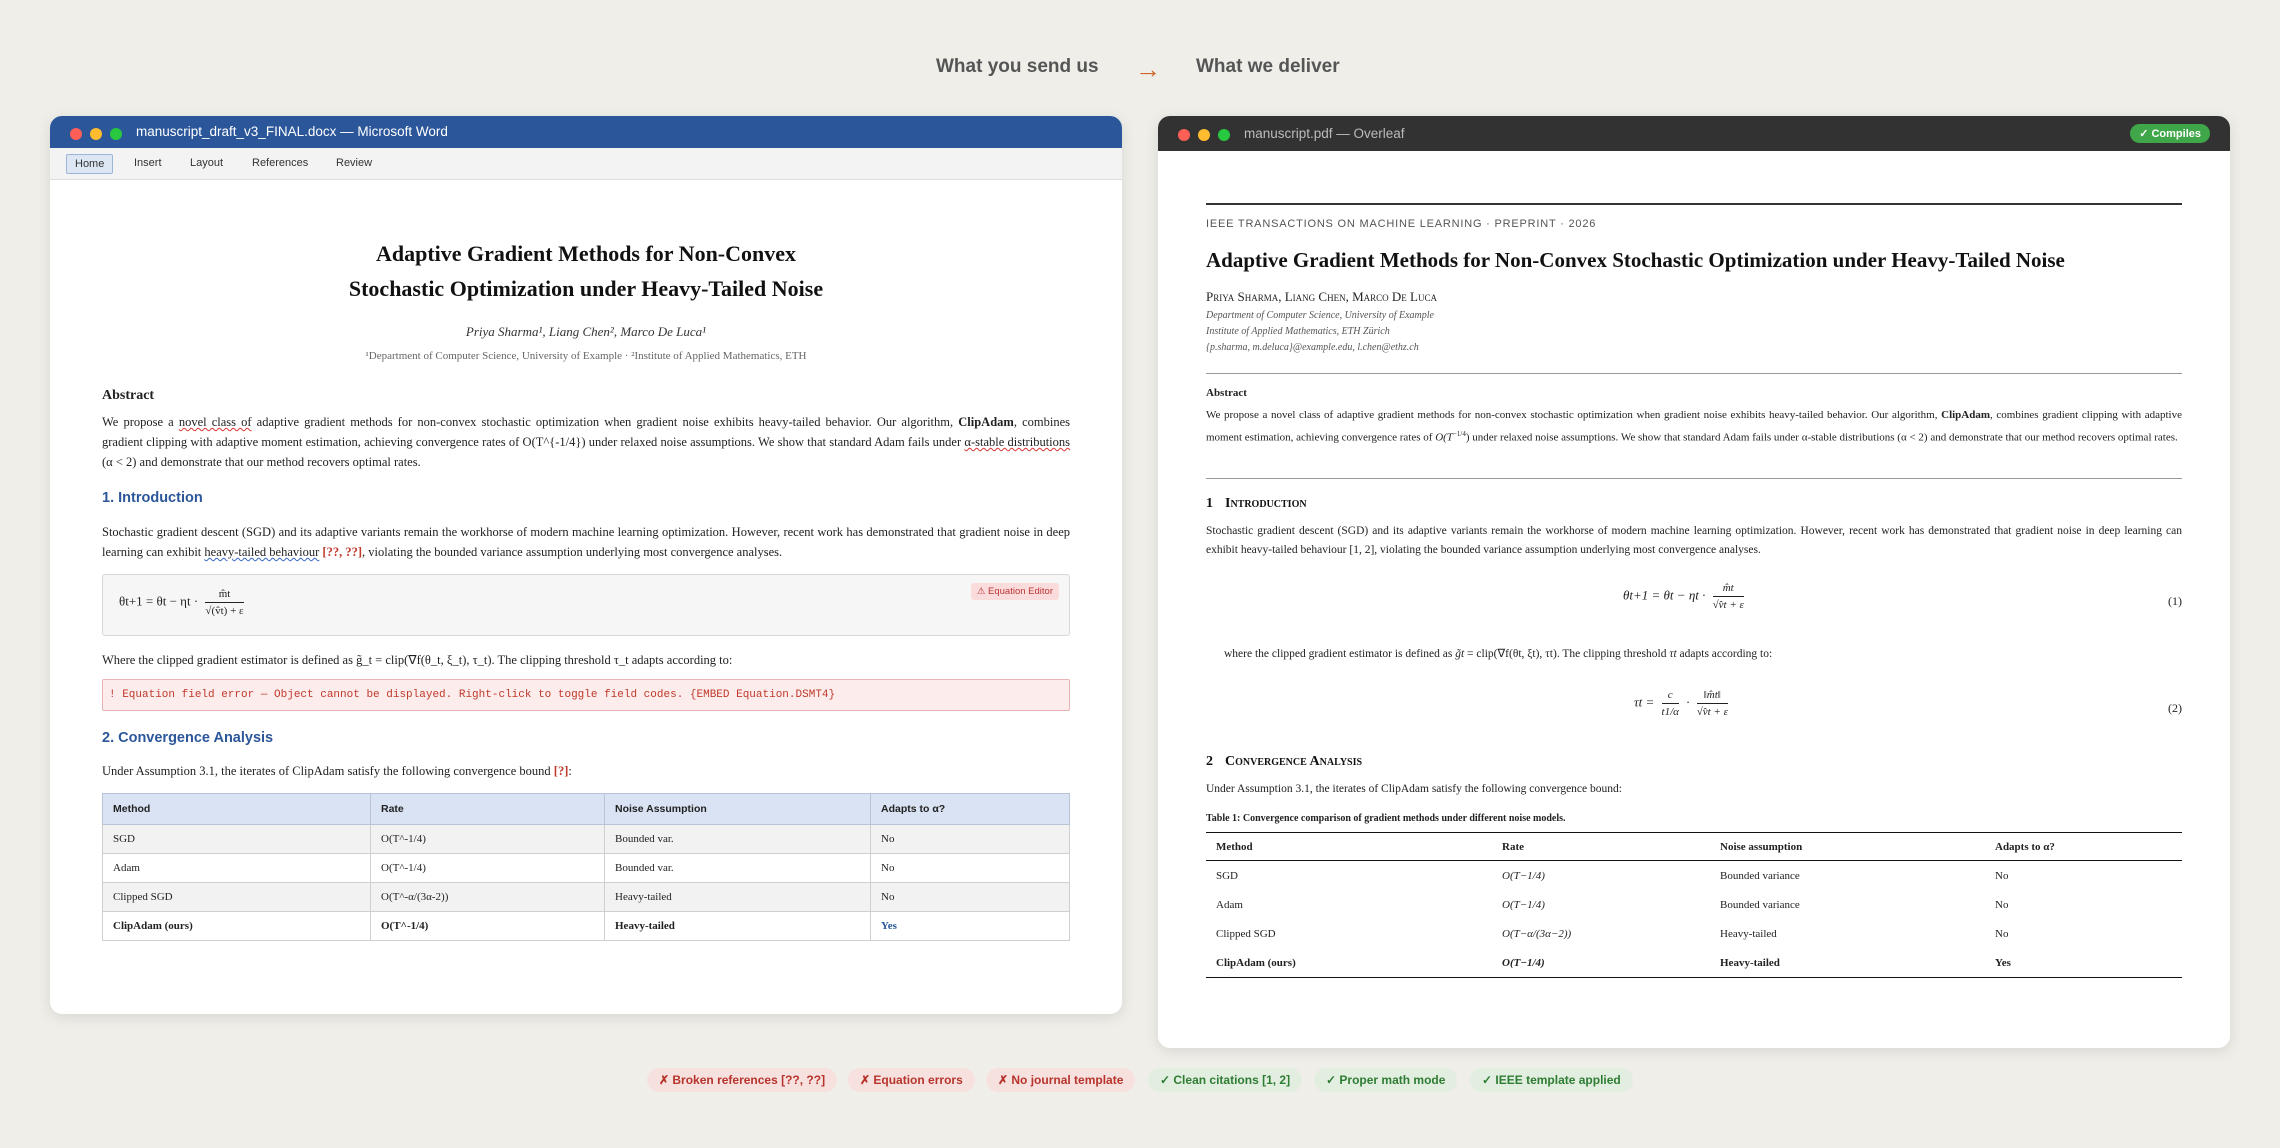 The width and height of the screenshot is (2280, 1148). I want to click on table-row: Clipped SGD O(T^-α/(3α-2)) Heavy-tailed No, so click(586, 897).